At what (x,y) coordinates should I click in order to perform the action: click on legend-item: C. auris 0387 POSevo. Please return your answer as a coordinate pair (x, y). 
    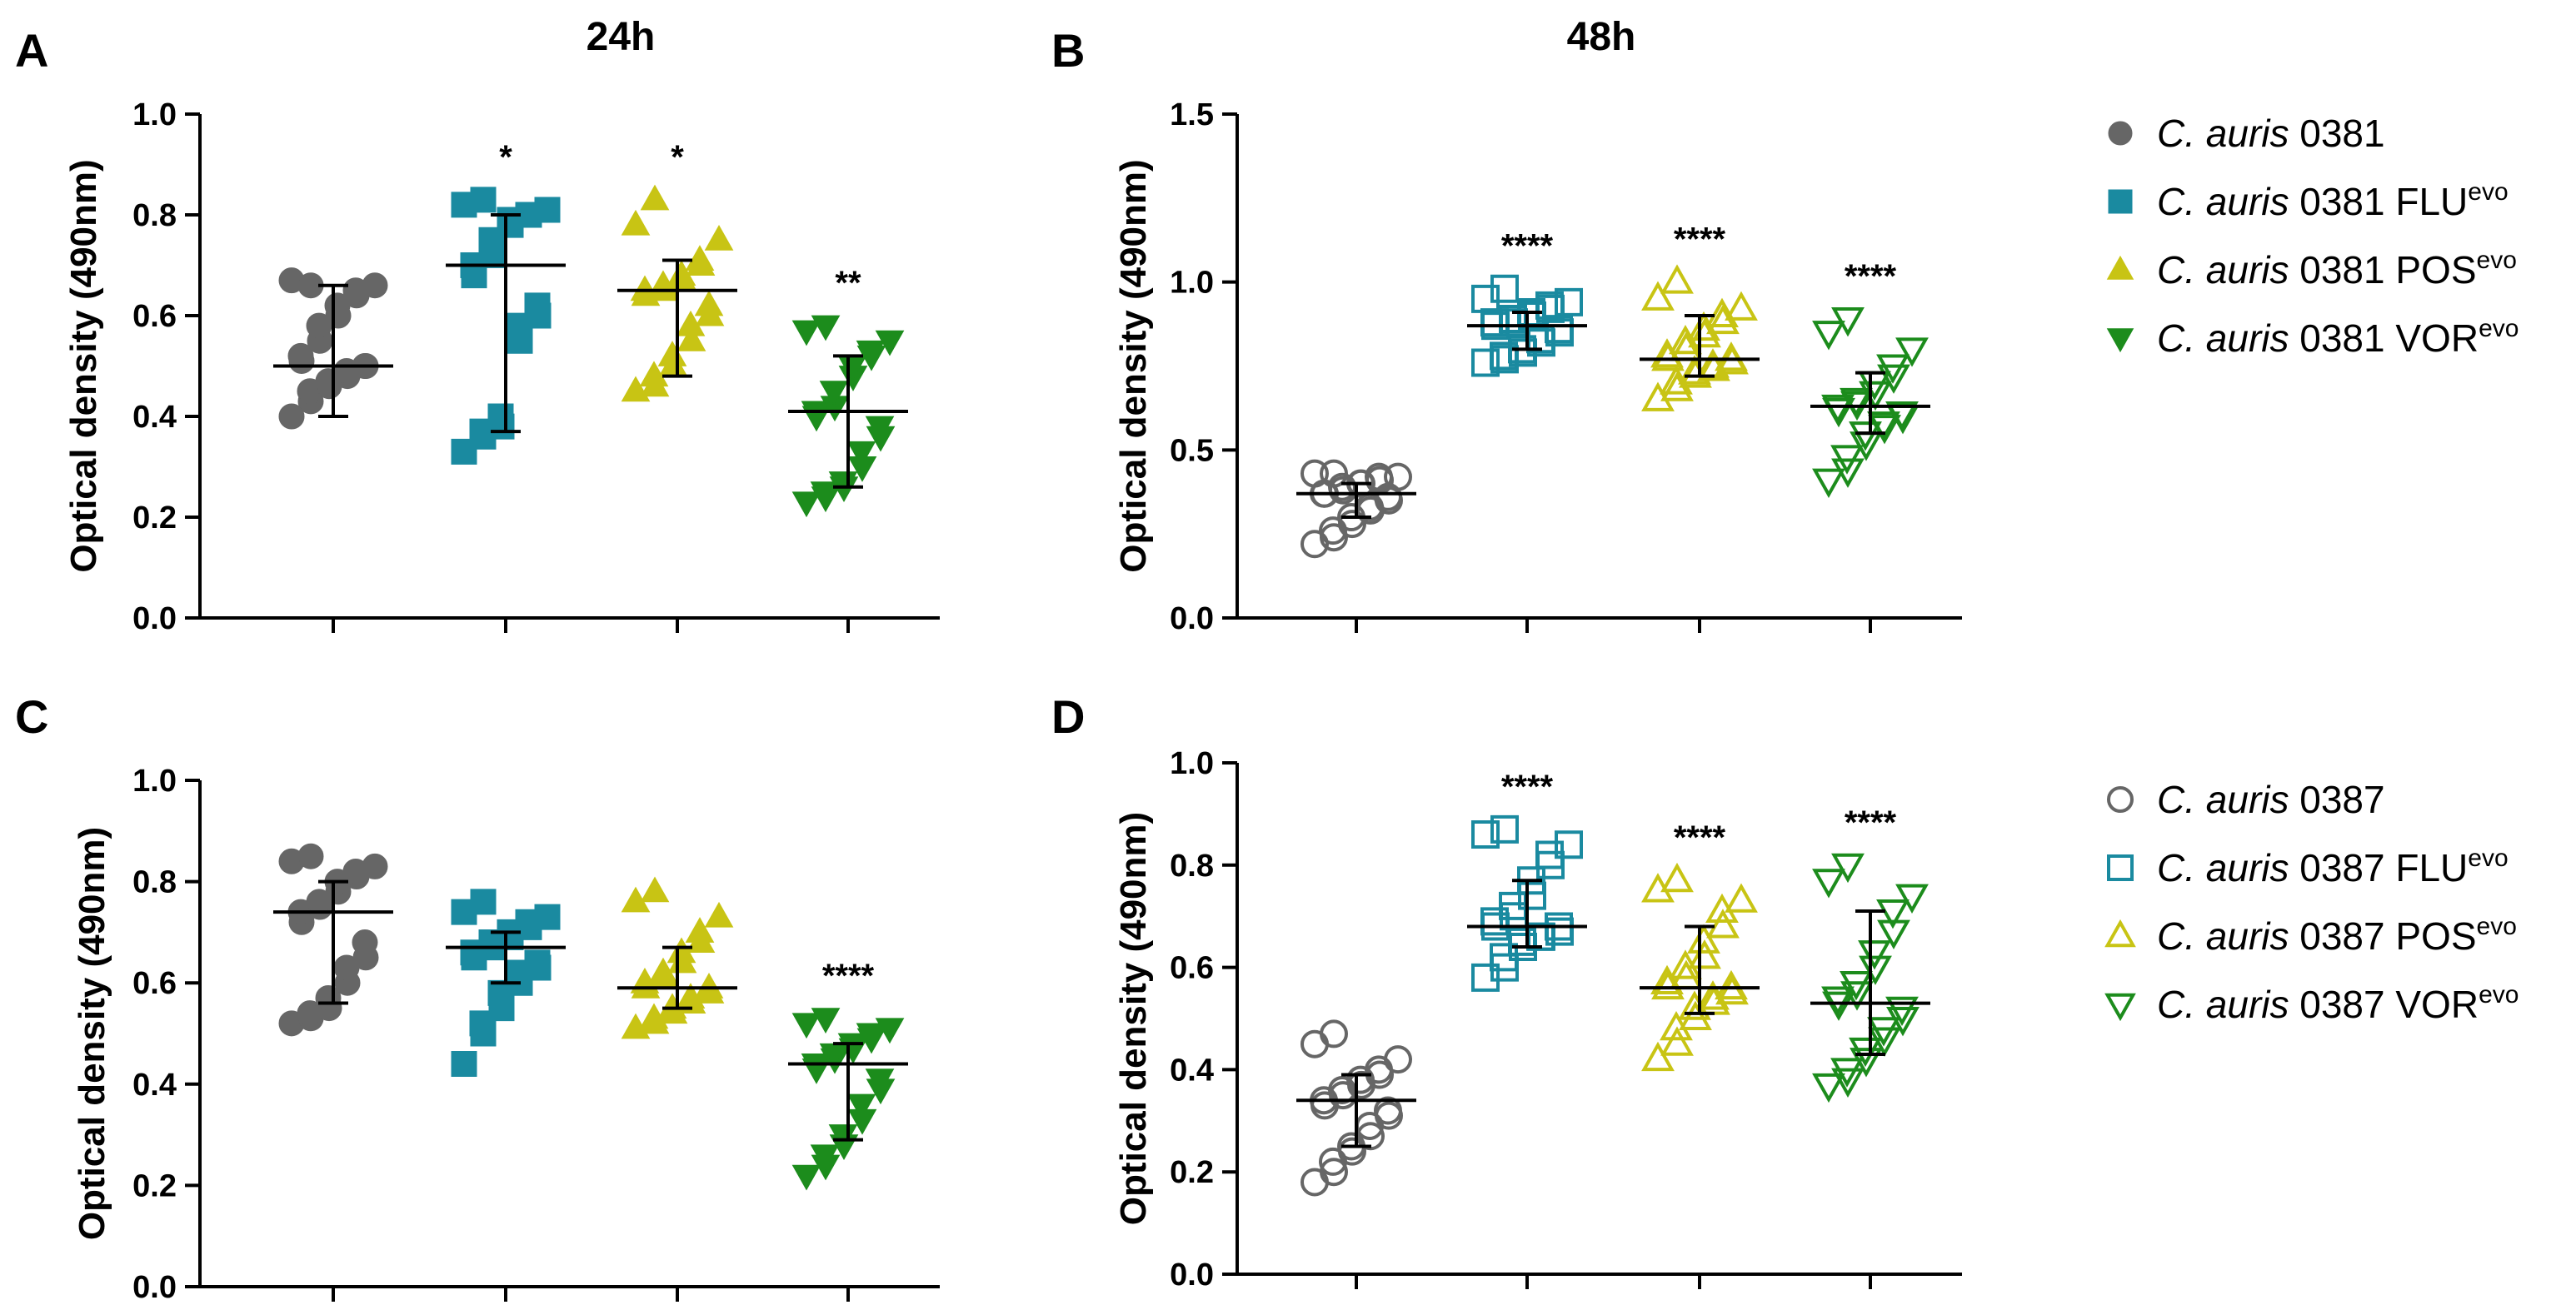
    Looking at the image, I should click on (2310, 935).